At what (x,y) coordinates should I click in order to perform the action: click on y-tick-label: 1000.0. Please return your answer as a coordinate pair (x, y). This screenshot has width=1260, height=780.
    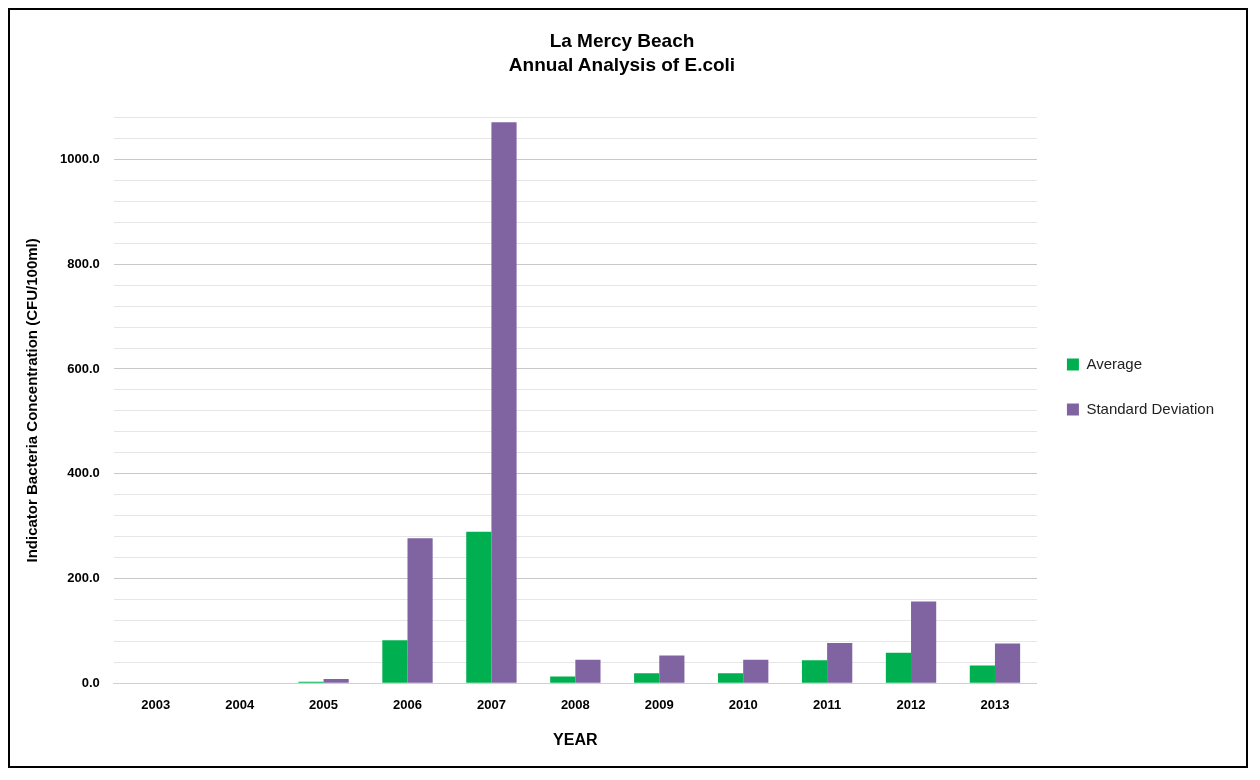
    Looking at the image, I should click on (80, 159).